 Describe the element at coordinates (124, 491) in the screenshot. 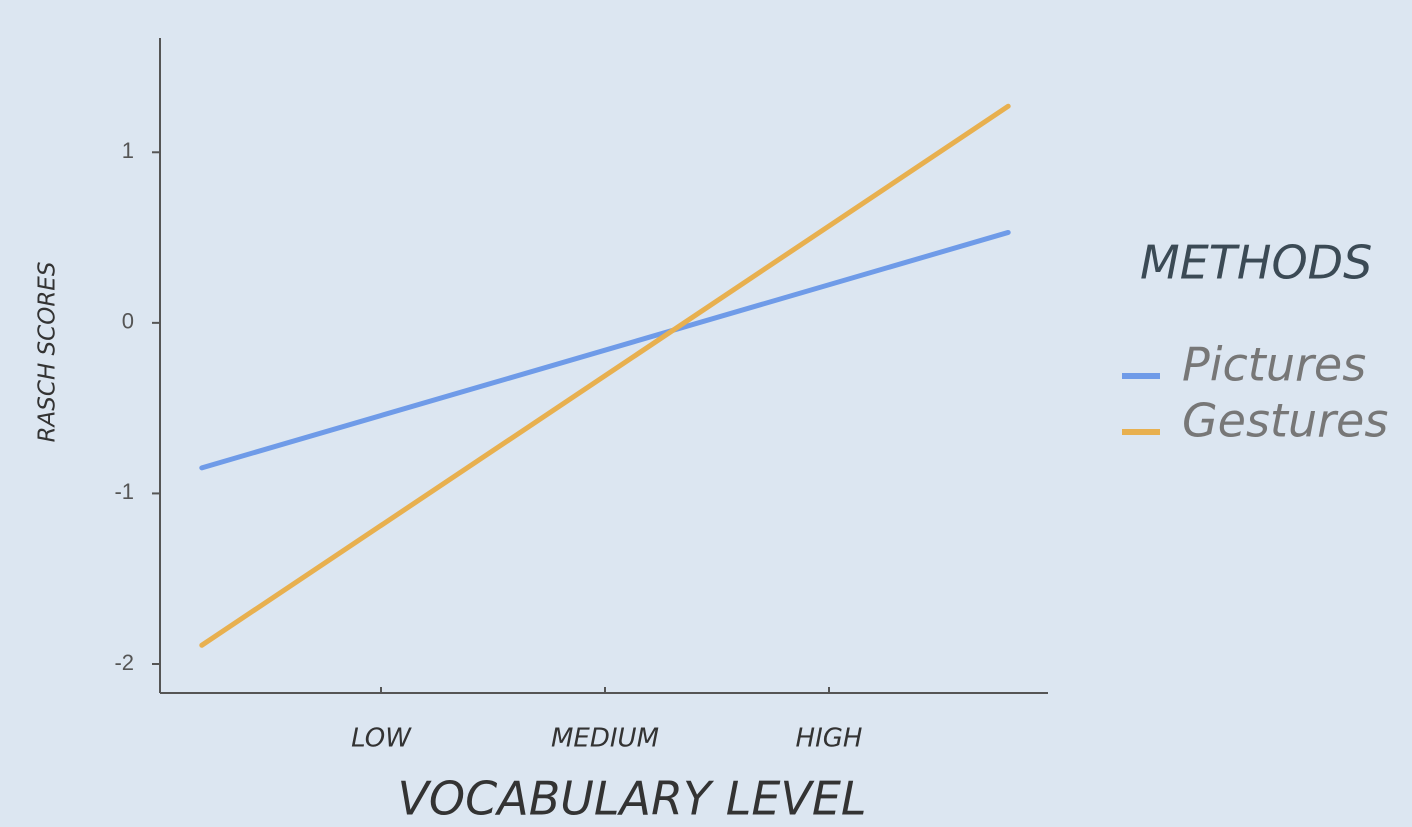

I see `y-tick-label: -1` at that location.